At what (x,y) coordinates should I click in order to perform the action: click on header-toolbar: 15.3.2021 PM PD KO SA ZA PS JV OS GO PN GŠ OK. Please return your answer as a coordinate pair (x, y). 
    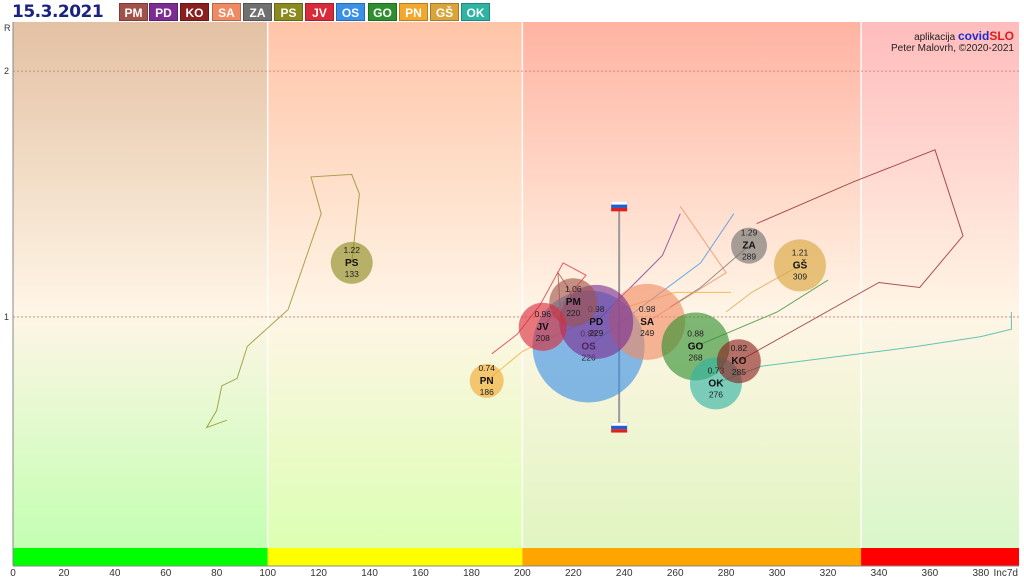
    Looking at the image, I should click on (512, 12).